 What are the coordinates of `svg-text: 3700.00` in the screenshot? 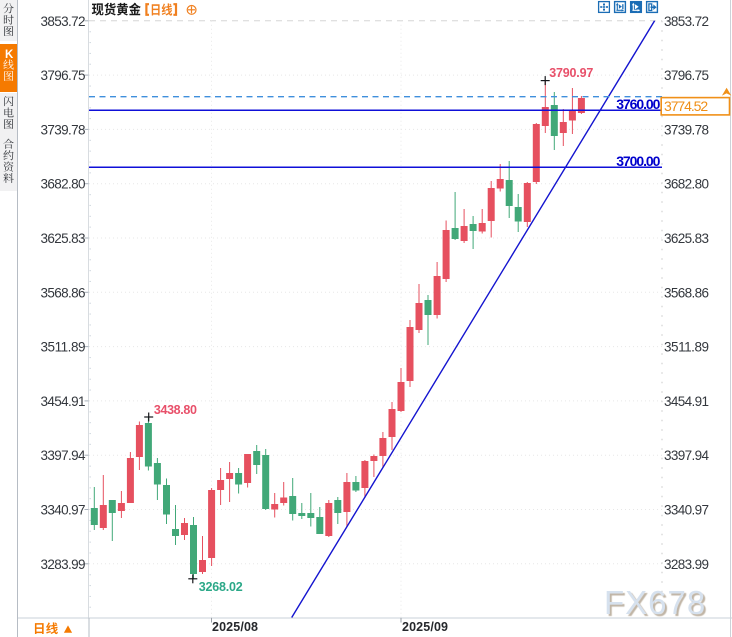 It's located at (638, 161).